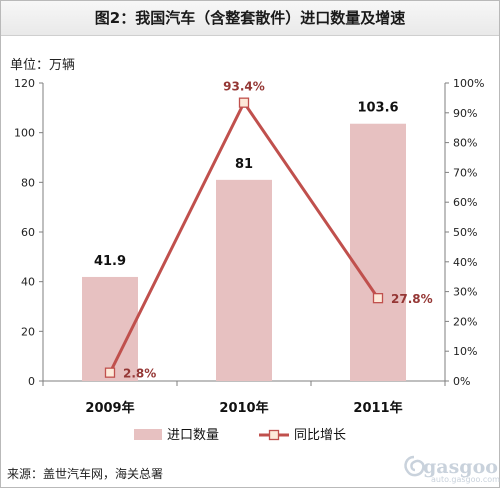 The image size is (500, 488). What do you see at coordinates (320, 435) in the screenshot?
I see `legend-line-label: 同比增长` at bounding box center [320, 435].